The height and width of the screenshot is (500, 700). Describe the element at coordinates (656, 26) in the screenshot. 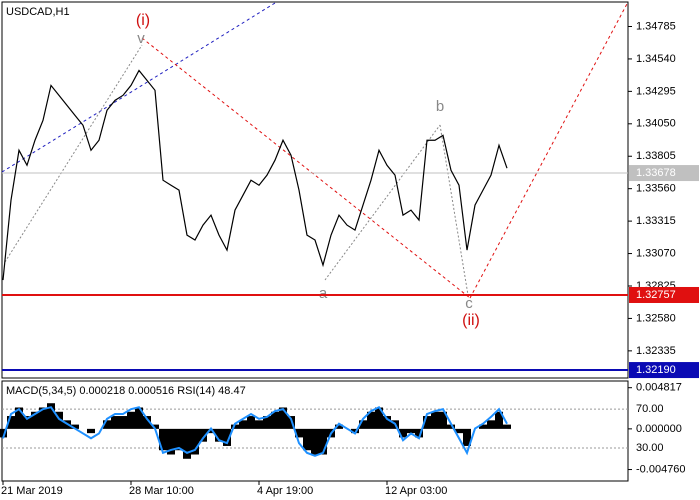

I see `y-tick-label: 1.34785` at that location.